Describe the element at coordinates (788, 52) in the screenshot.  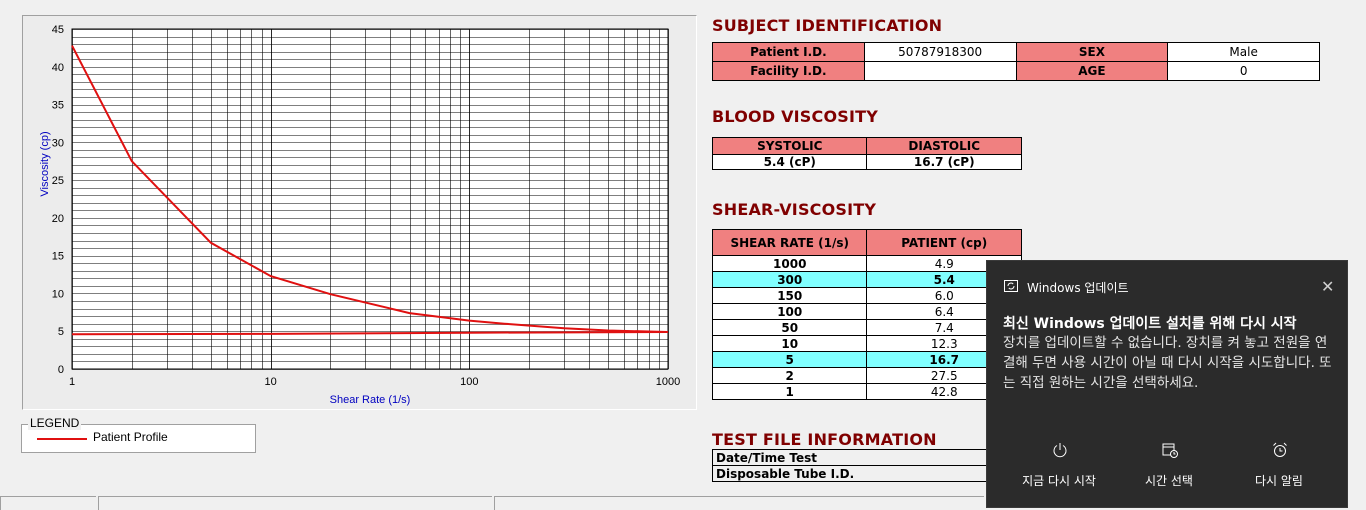
I see `patient-id-label: Patient I.D.` at that location.